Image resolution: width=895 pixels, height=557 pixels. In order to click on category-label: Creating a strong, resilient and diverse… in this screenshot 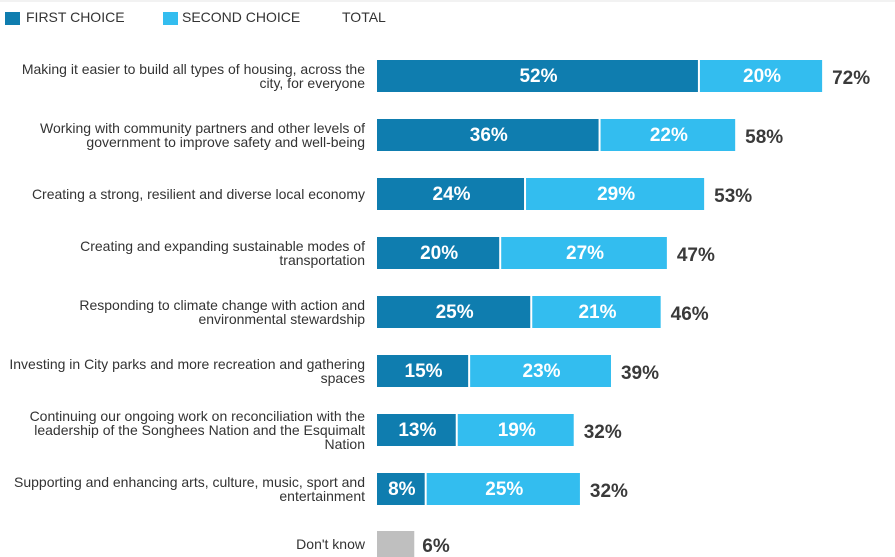, I will do `click(198, 194)`.